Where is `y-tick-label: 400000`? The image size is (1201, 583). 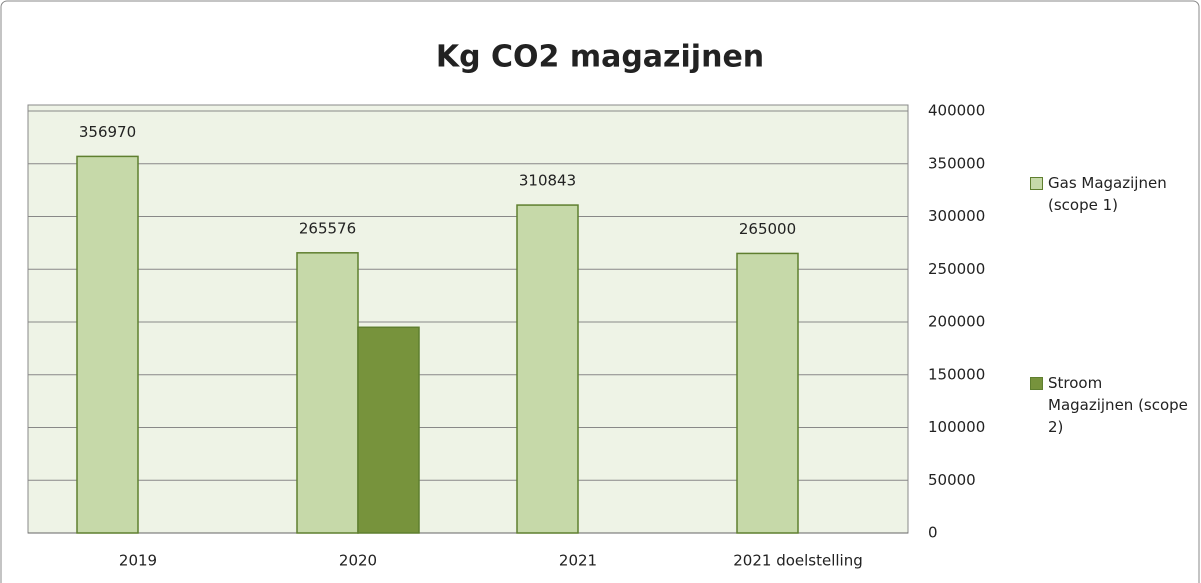 y-tick-label: 400000 is located at coordinates (956, 111).